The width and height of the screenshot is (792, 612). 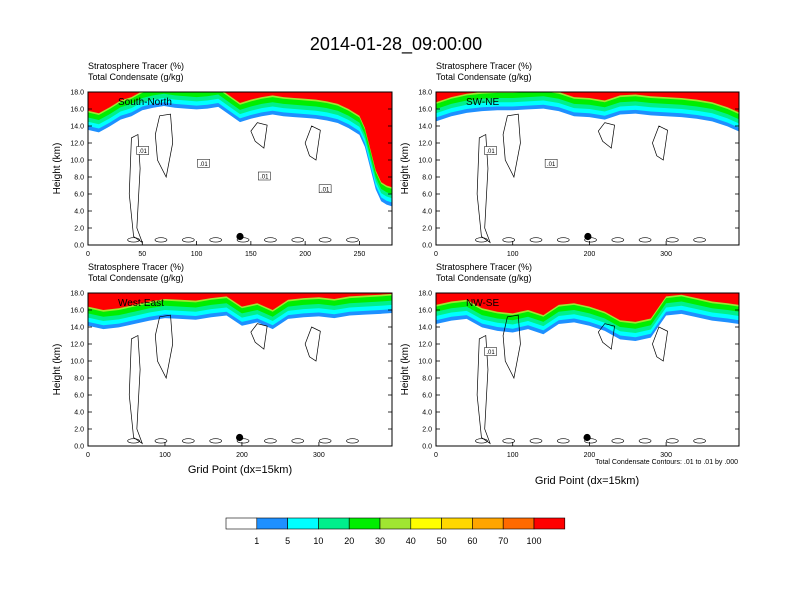 I want to click on contour-label: .01, so click(x=490, y=353).